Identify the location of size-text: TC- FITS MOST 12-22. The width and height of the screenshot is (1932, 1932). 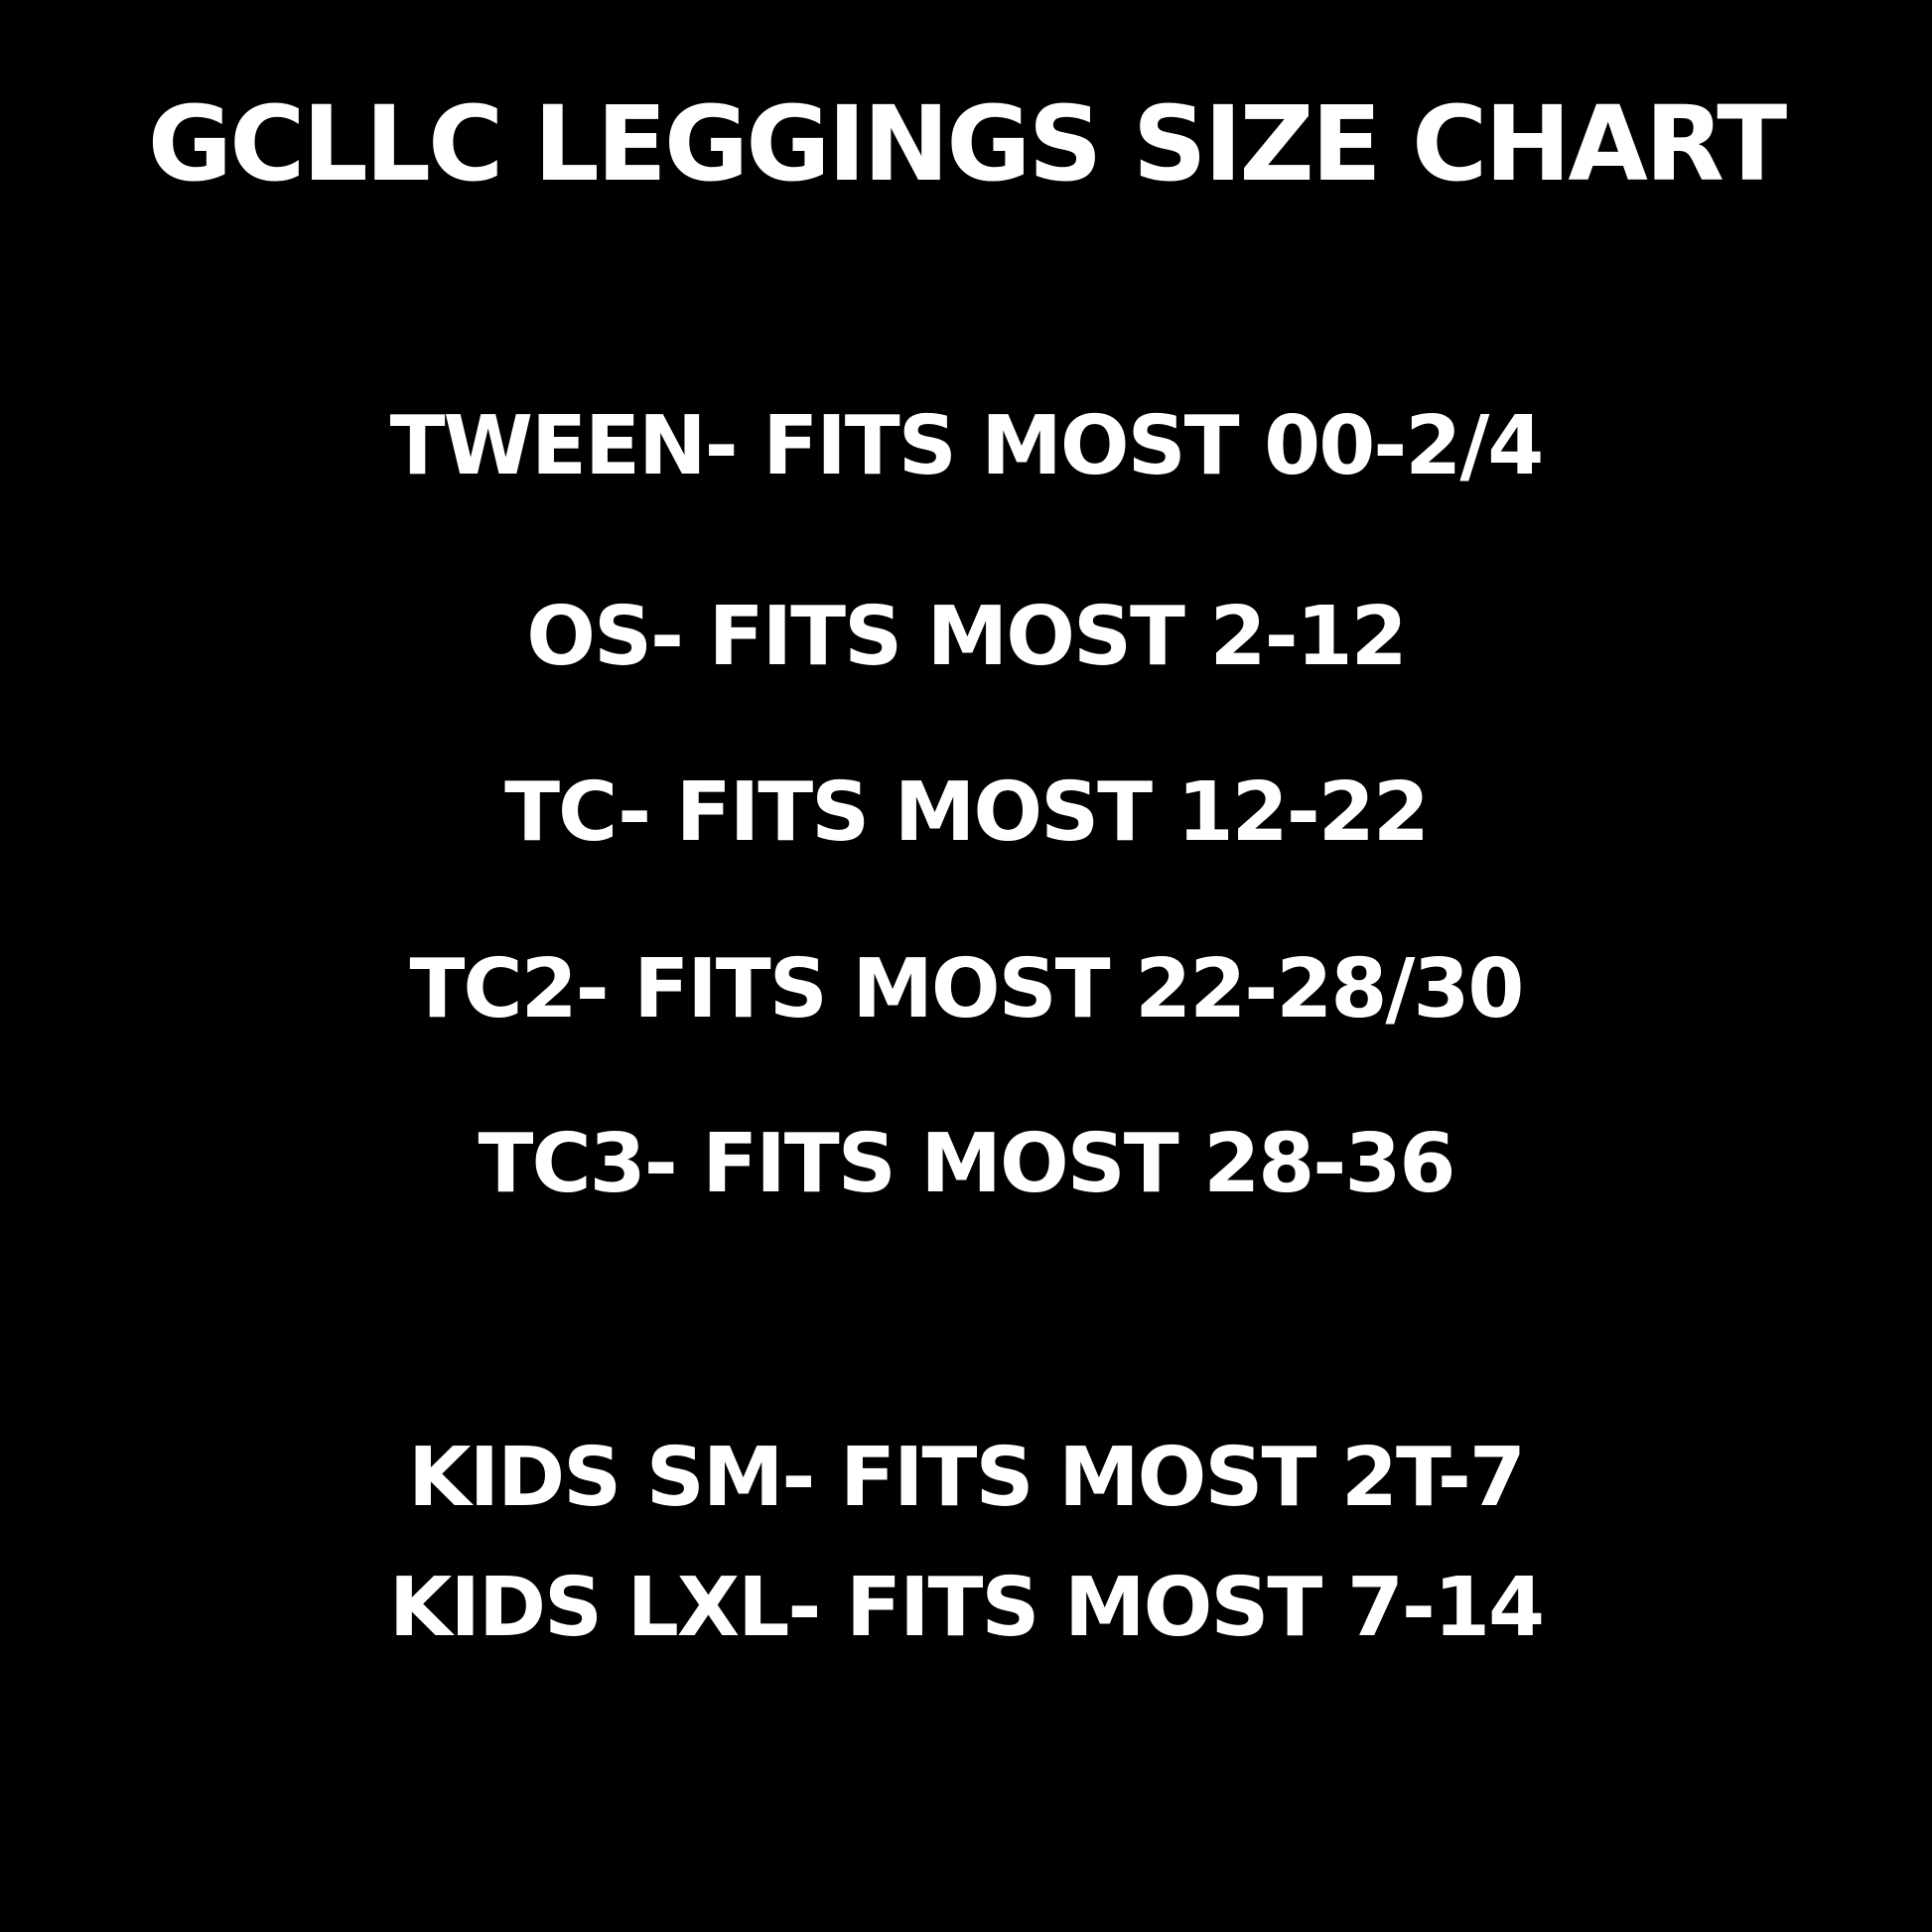
(967, 813).